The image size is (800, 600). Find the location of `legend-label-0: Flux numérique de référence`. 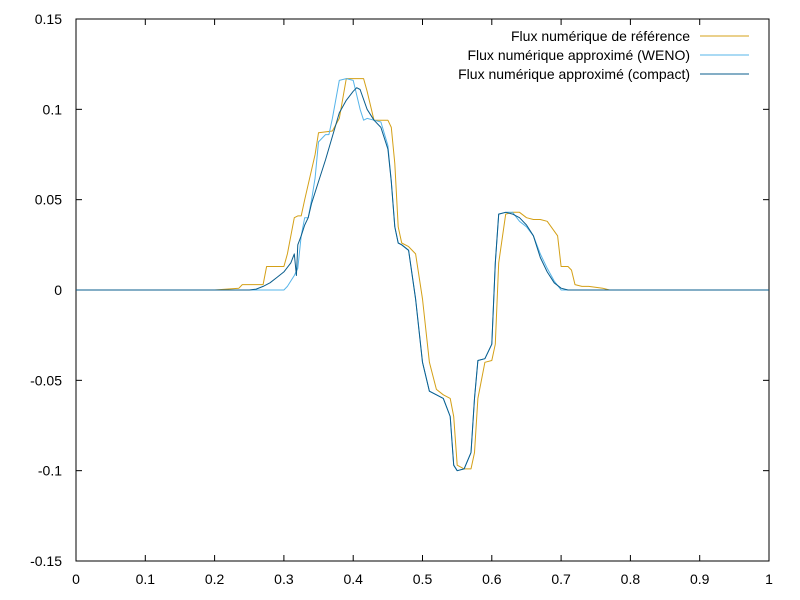

legend-label-0: Flux numérique de référence is located at coordinates (600, 36).